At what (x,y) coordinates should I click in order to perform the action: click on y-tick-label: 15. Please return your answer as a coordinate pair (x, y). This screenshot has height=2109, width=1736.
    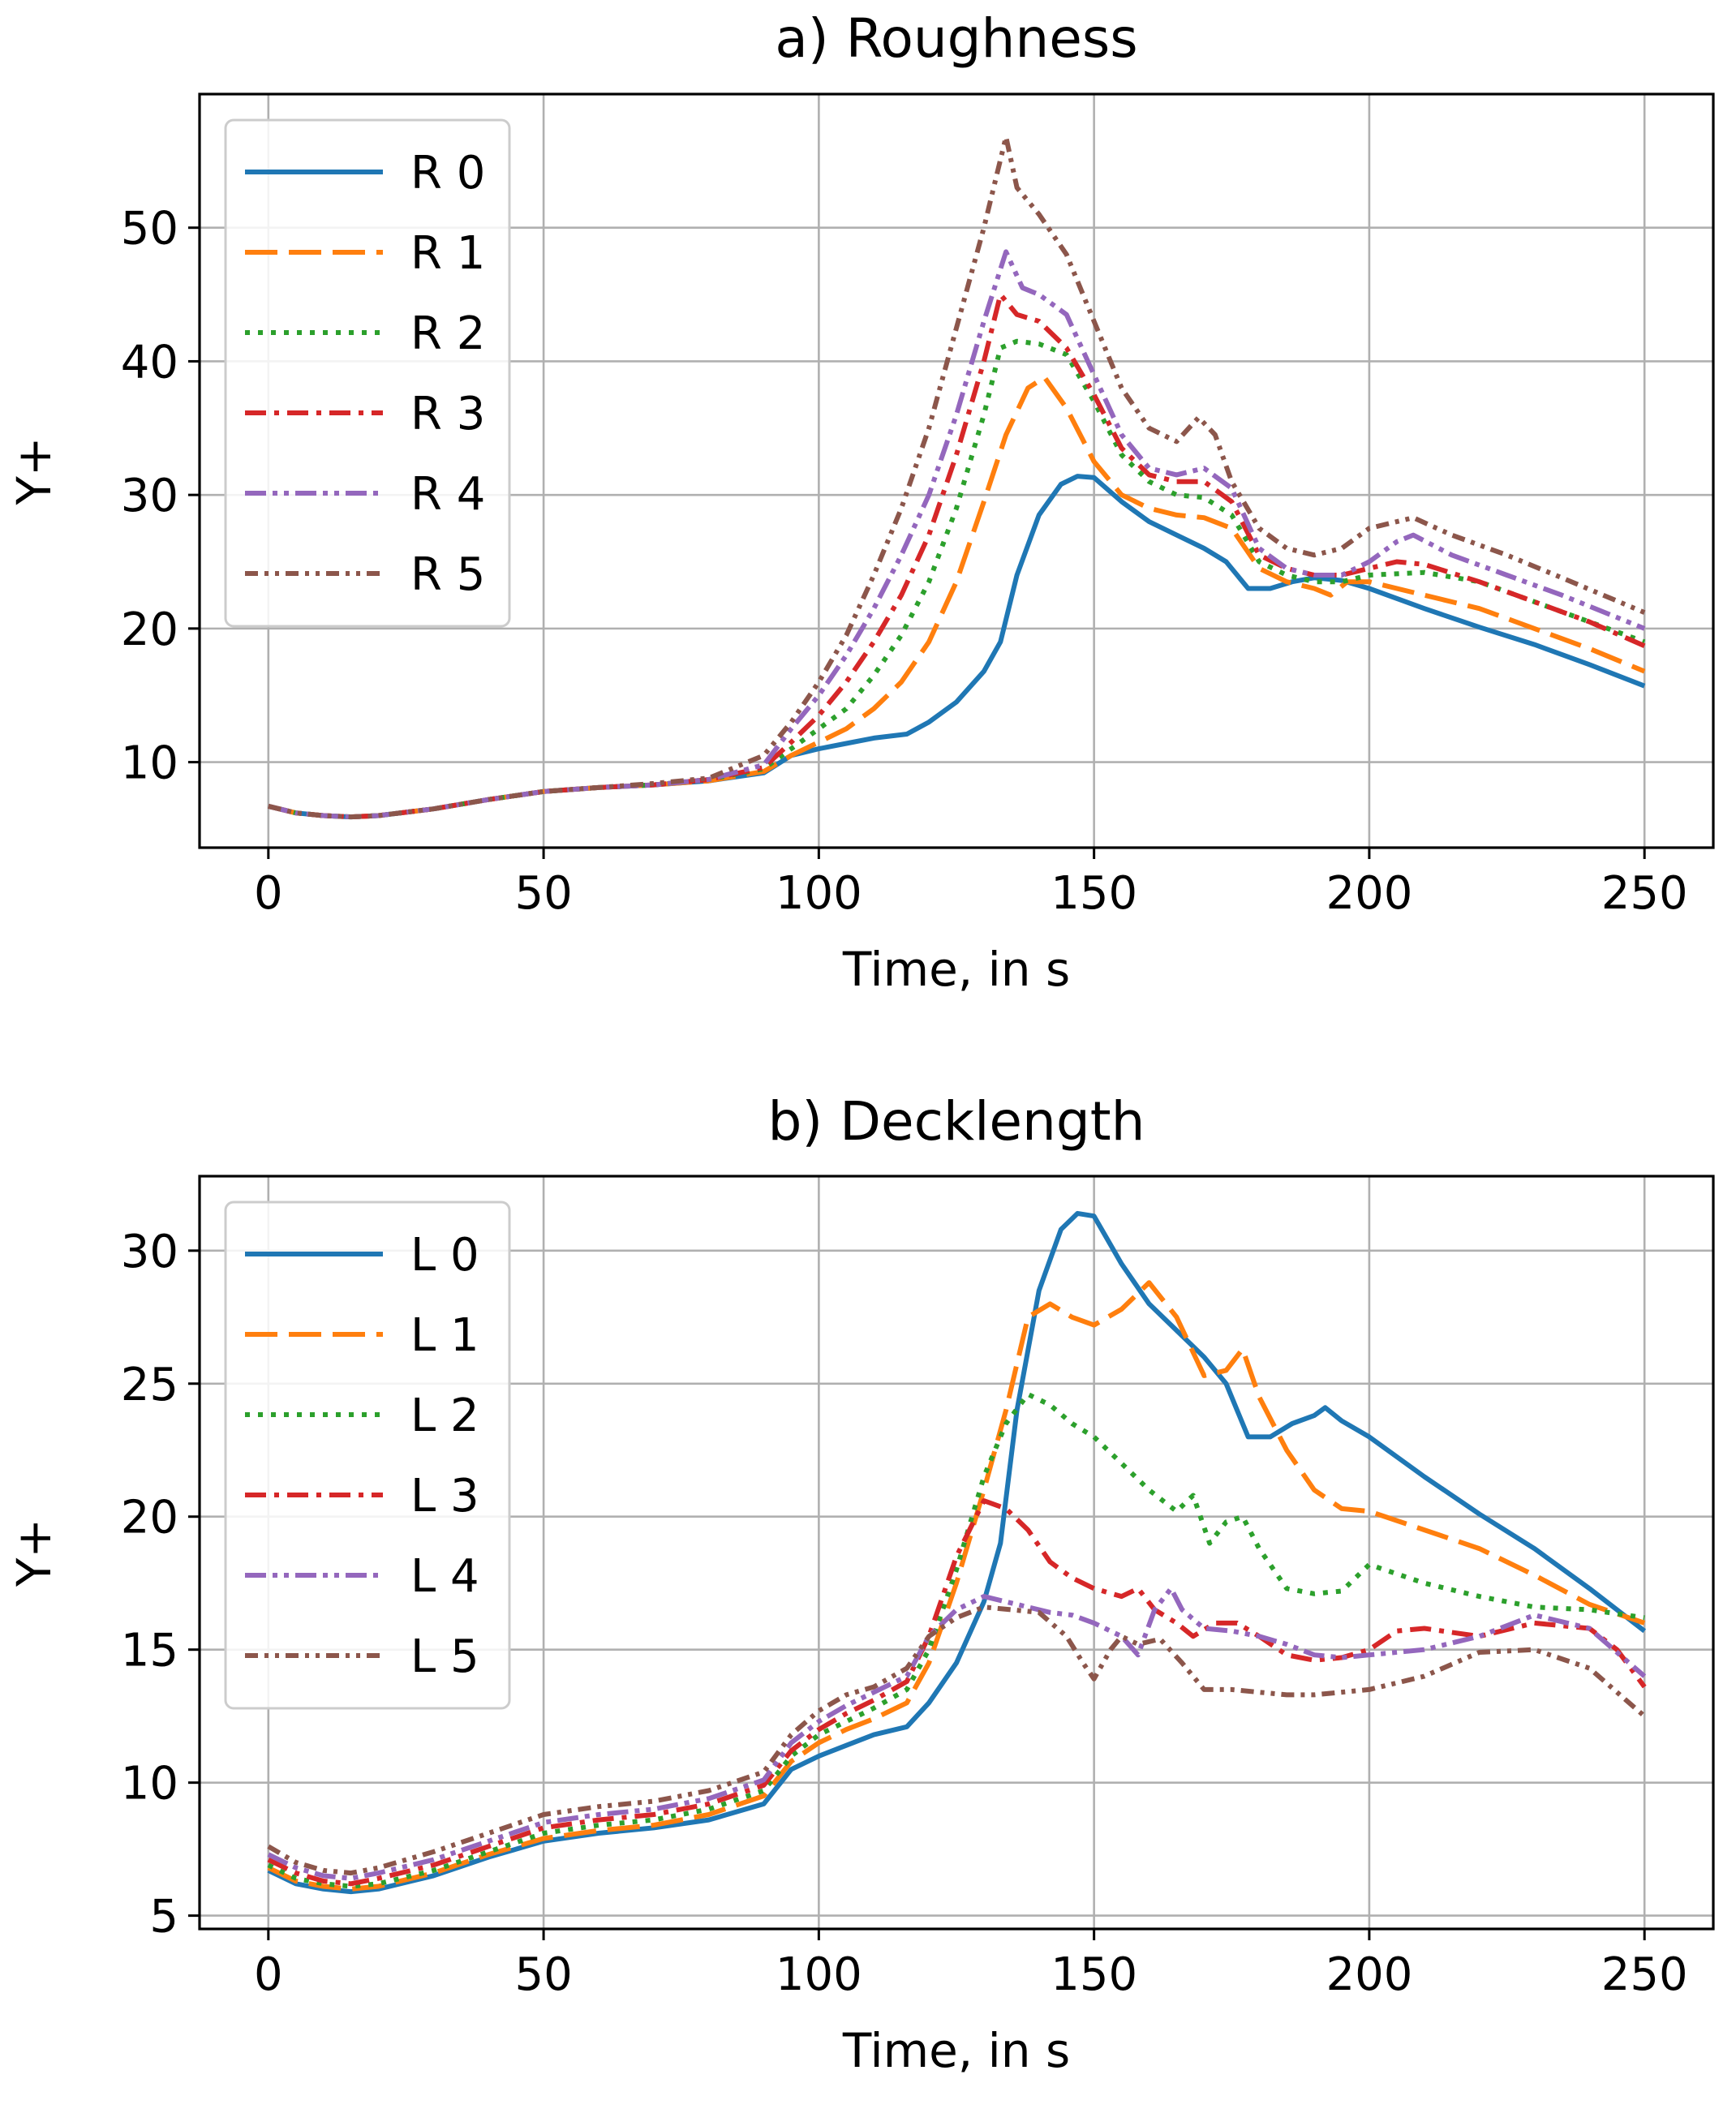
    Looking at the image, I should click on (149, 1651).